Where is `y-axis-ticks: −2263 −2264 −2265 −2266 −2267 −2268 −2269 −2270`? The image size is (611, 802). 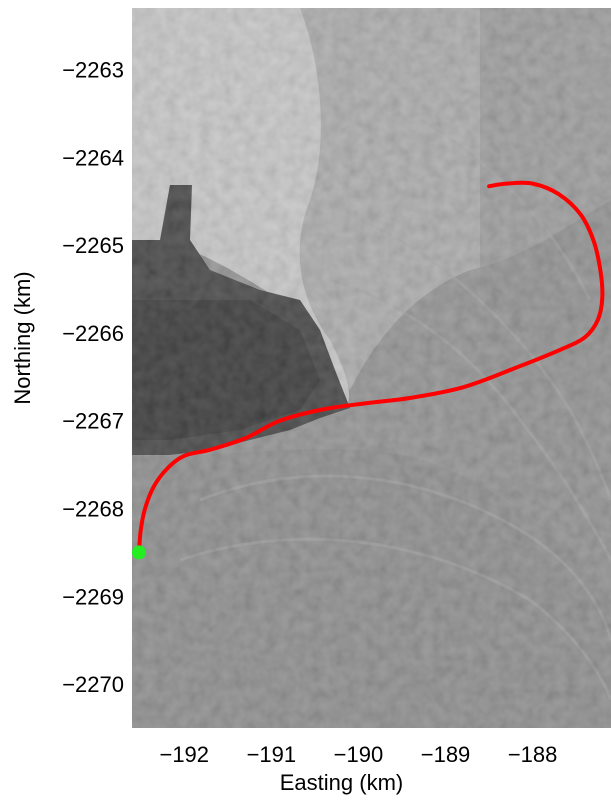
y-axis-ticks: −2263 −2264 −2265 −2266 −2267 −2268 −2269 −2270 is located at coordinates (93, 377).